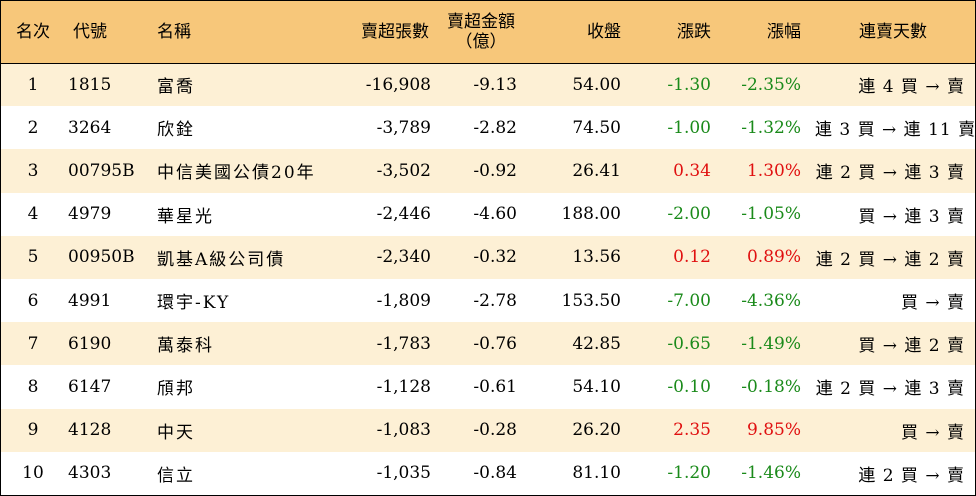  I want to click on cell-amount: -0.76, so click(495, 343).